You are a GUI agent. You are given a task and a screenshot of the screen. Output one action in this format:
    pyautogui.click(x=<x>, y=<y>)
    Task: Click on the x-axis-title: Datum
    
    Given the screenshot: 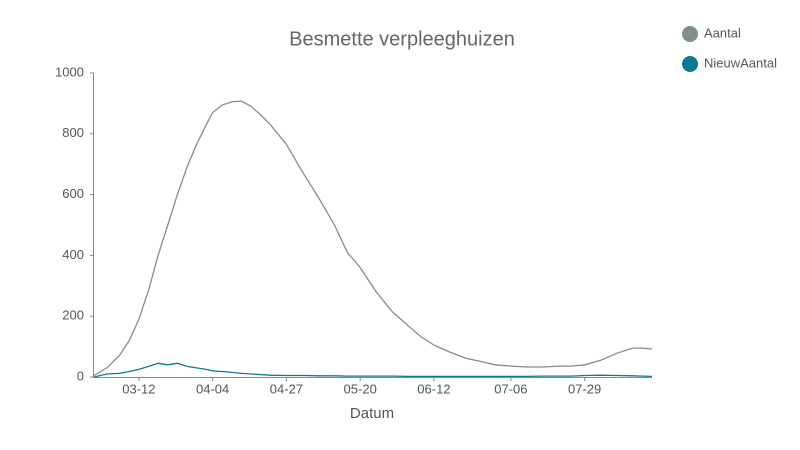 What is the action you would take?
    pyautogui.click(x=372, y=413)
    